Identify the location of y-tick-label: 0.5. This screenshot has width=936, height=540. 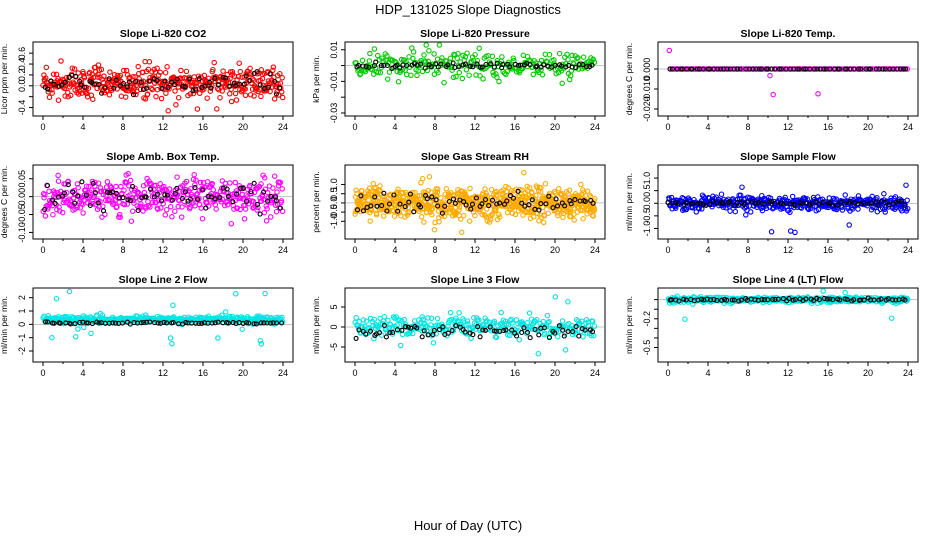
(334, 193).